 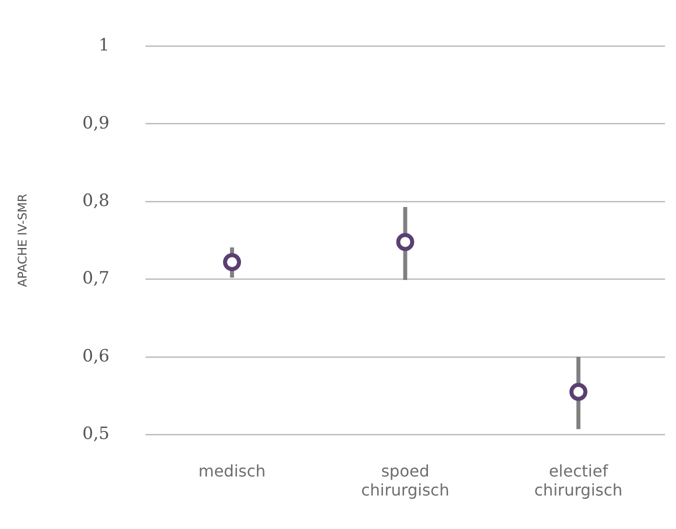 I want to click on y-axis-title: APACHE IV-SMR, so click(x=22, y=240).